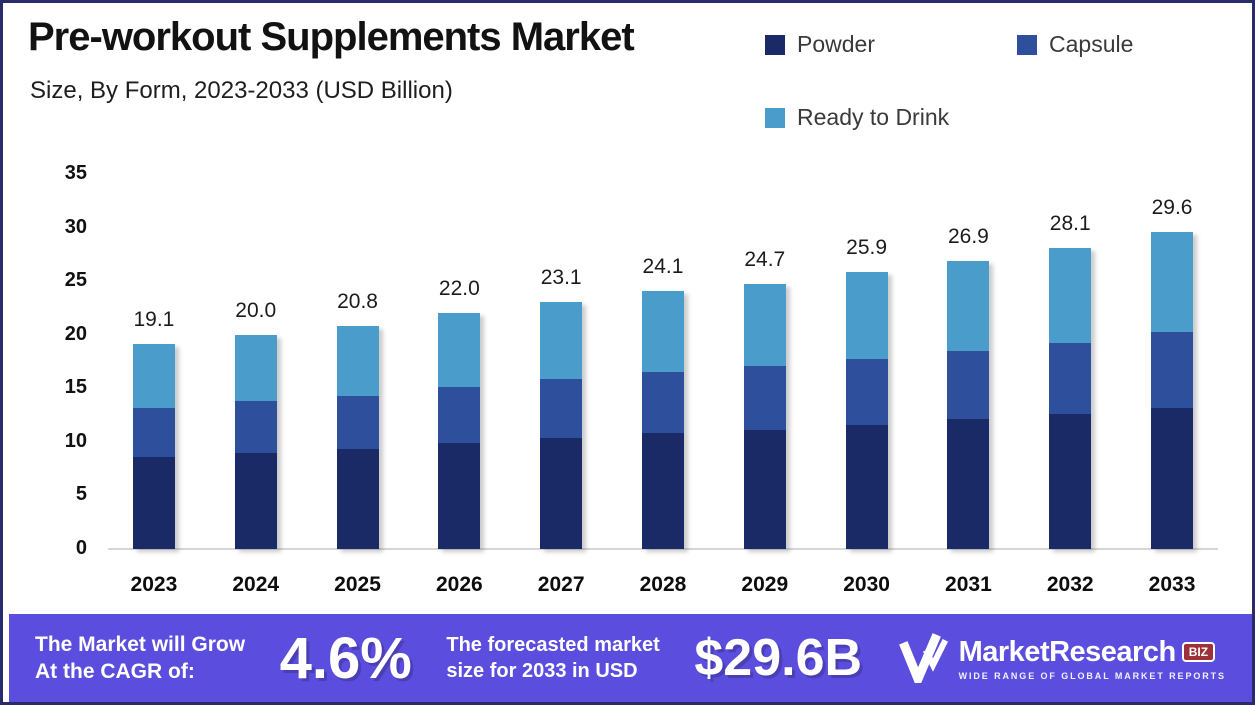  I want to click on legend-label-capsule: Capsule, so click(1091, 44).